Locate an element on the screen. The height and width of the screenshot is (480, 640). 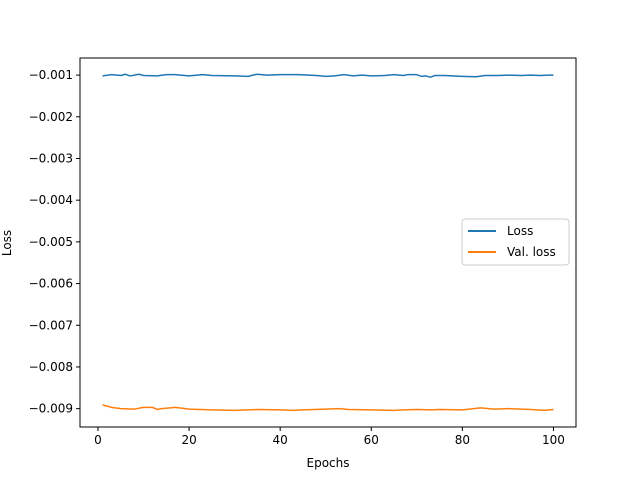
x-tick-label: 40 is located at coordinates (280, 440).